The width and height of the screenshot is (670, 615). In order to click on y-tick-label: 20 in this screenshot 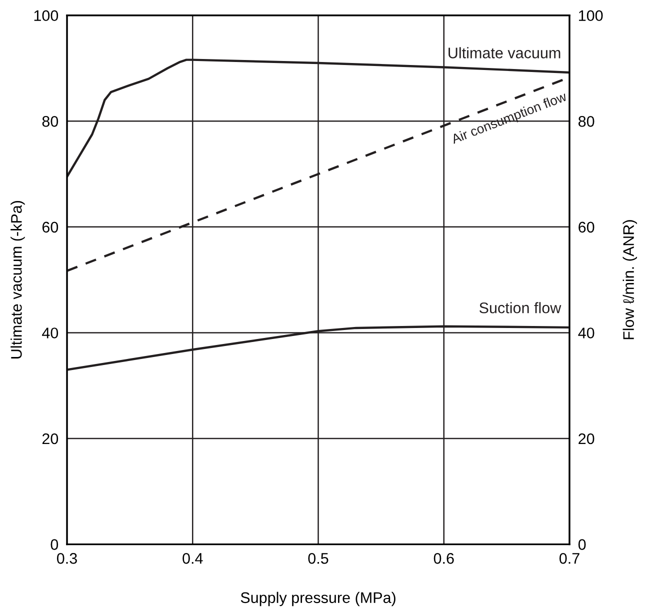, I will do `click(50, 438)`.